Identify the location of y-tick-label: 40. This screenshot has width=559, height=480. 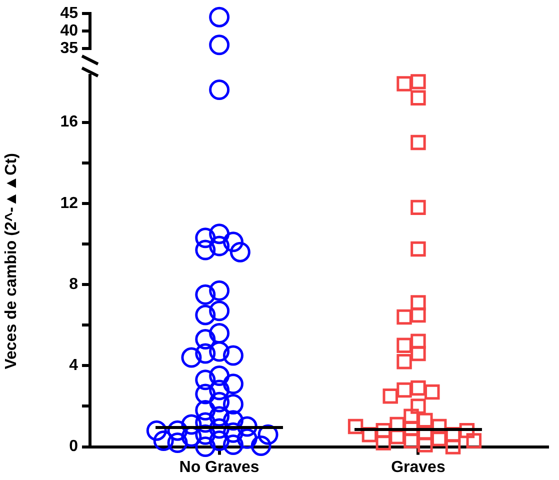
(69, 31).